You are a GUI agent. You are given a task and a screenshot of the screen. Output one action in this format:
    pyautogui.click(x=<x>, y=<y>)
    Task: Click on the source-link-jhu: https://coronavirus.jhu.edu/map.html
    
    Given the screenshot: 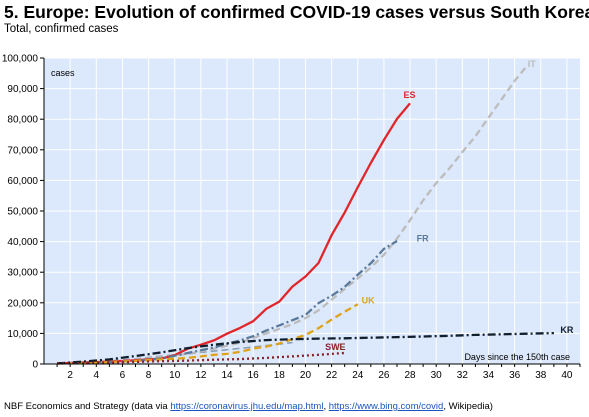 What is the action you would take?
    pyautogui.click(x=247, y=406)
    